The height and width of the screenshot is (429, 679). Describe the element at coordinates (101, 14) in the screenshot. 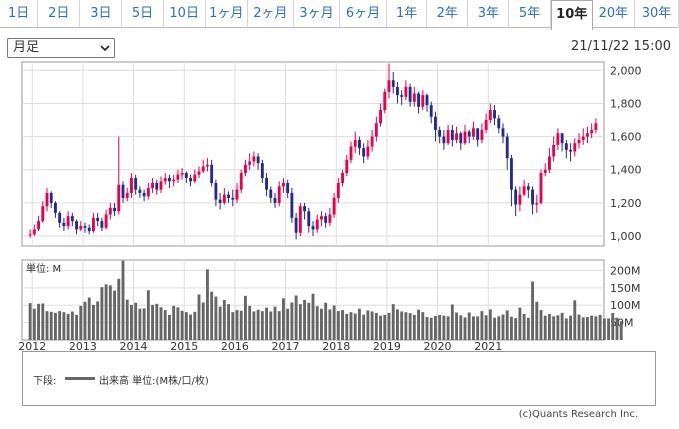

I see `tab-3: 3日` at that location.